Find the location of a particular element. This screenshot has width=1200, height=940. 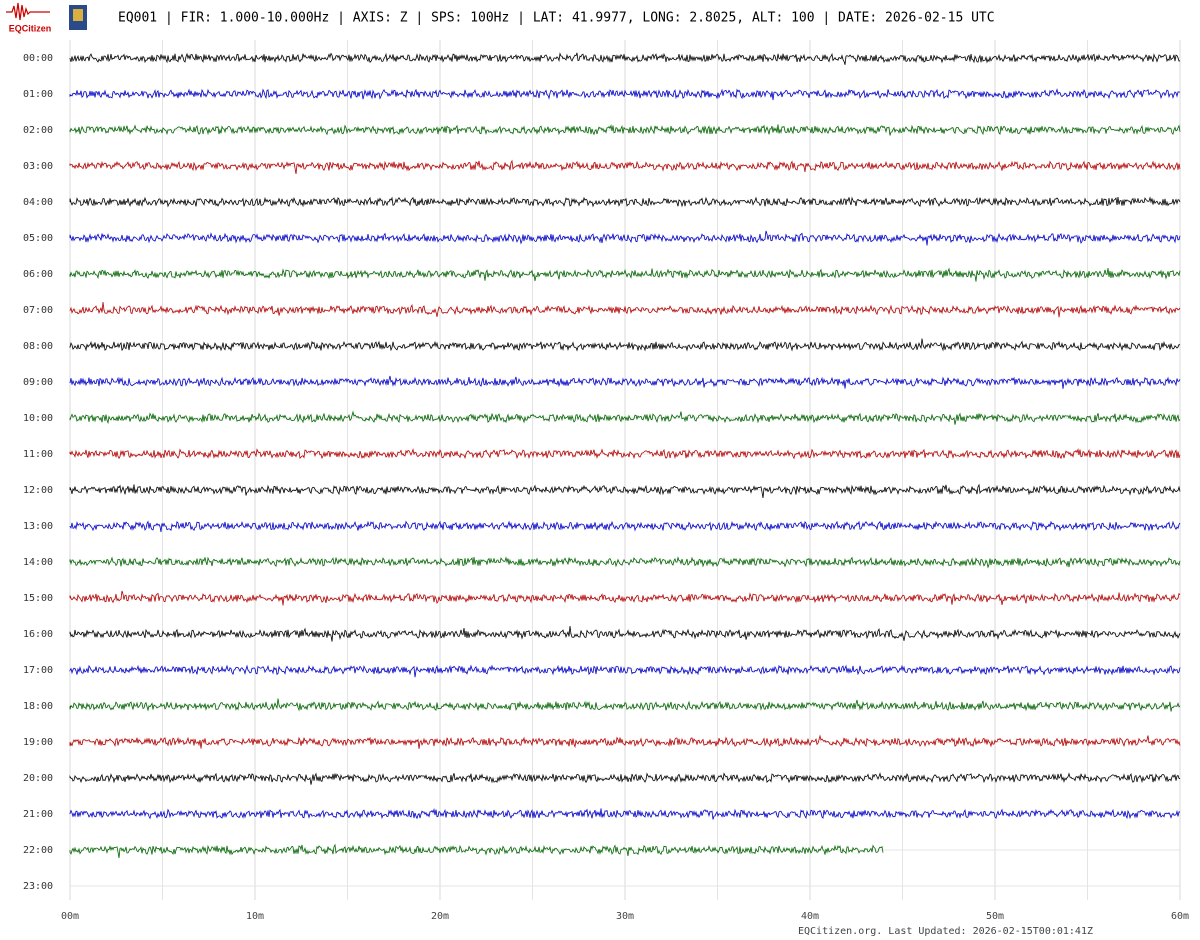

row-label: 14:00 is located at coordinates (38, 562).